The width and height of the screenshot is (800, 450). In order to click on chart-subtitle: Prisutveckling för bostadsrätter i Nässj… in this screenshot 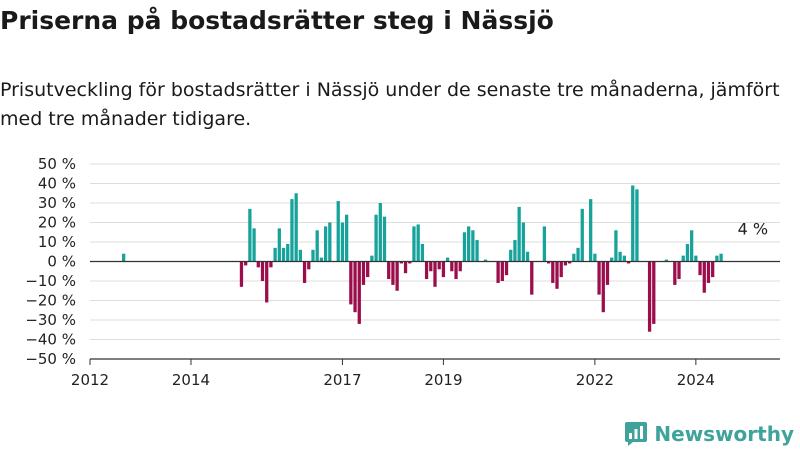, I will do `click(390, 104)`.